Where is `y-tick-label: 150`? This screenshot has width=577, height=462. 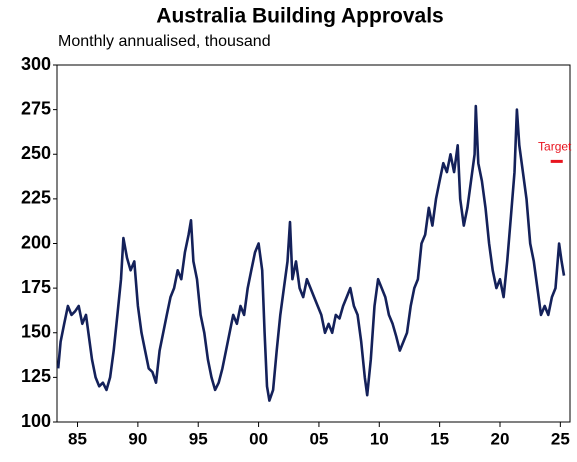 y-tick-label: 150 is located at coordinates (36, 332).